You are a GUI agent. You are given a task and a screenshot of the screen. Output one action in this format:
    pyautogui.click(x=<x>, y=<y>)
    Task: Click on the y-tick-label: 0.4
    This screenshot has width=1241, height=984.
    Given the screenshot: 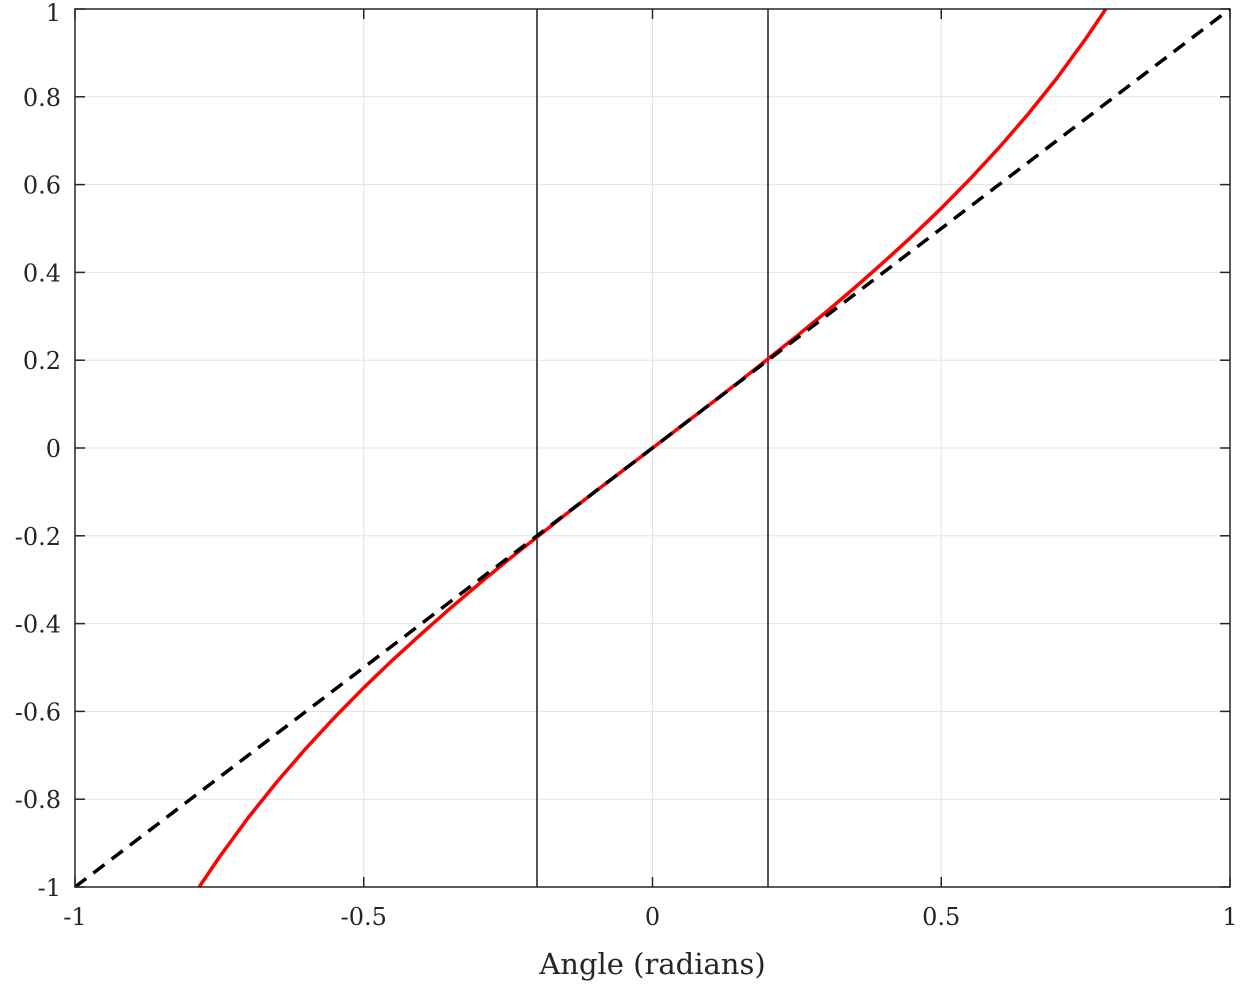 What is the action you would take?
    pyautogui.click(x=42, y=273)
    